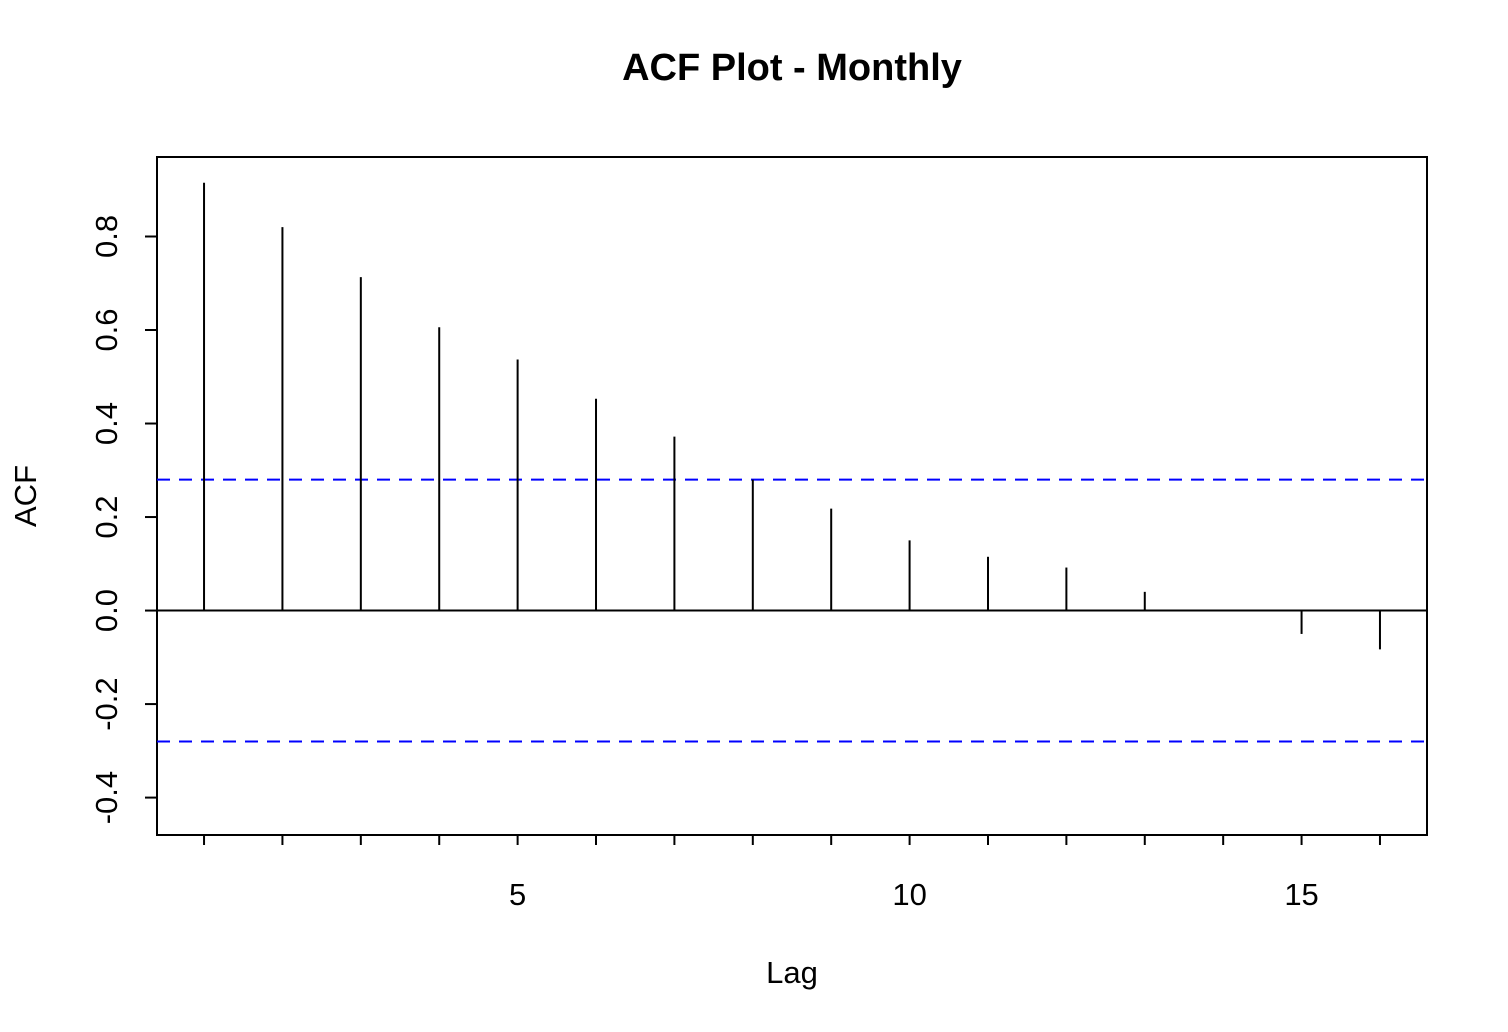  I want to click on y-axis-label: ACF, so click(25, 496).